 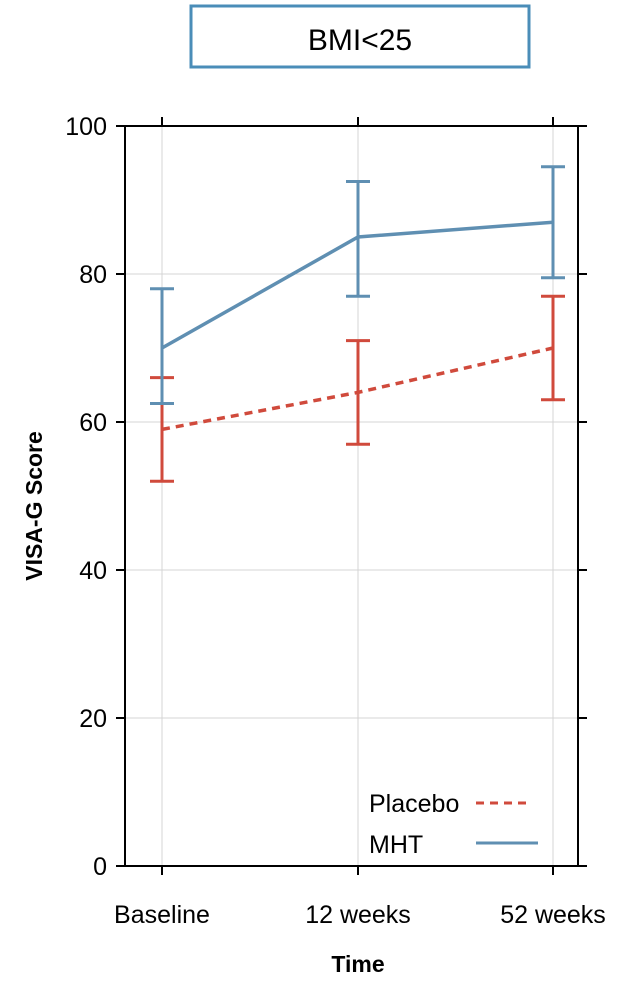 I want to click on legend-label-mht: MHT, so click(x=396, y=845).